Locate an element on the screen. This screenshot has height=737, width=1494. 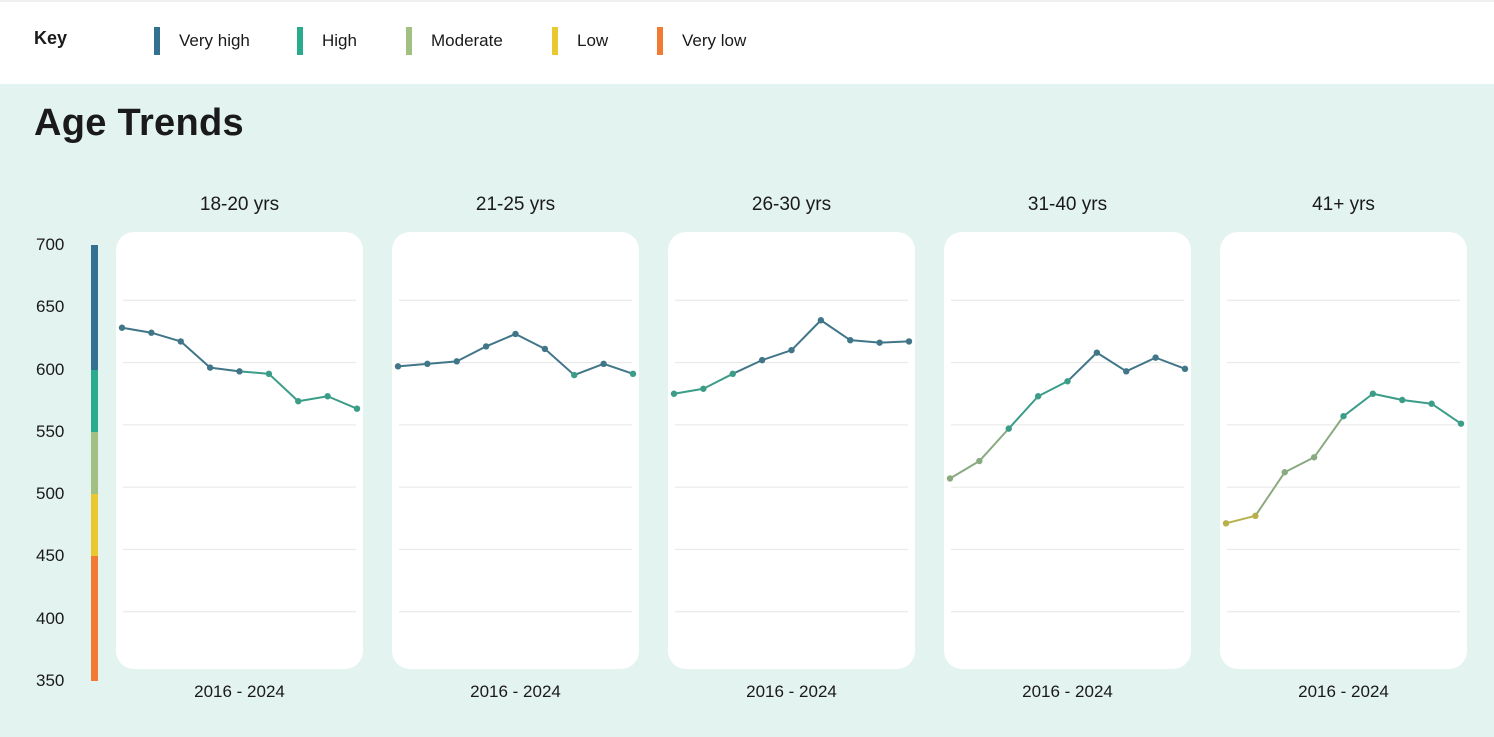
y-tick-label: 600 is located at coordinates (50, 369).